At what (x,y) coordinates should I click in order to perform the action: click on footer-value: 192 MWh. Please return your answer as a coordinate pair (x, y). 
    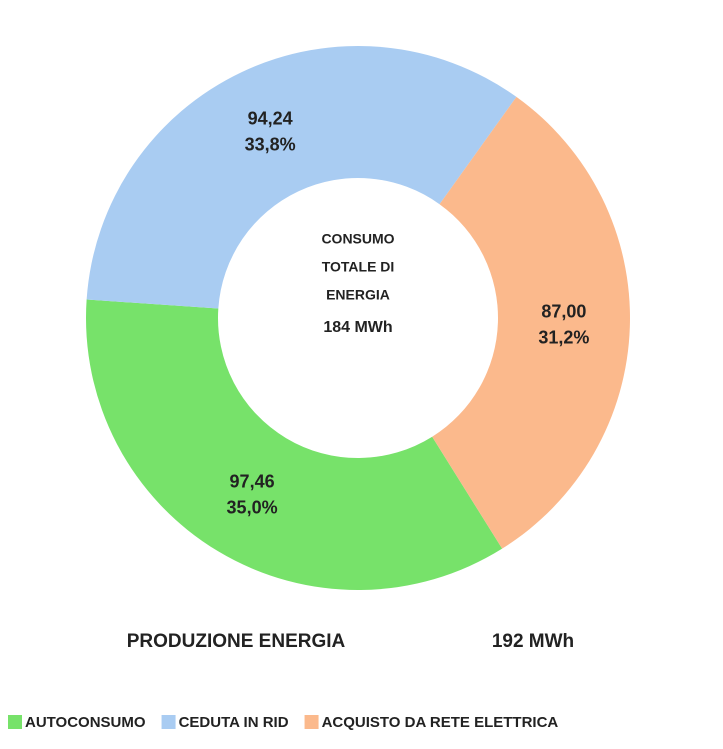
    Looking at the image, I should click on (533, 641).